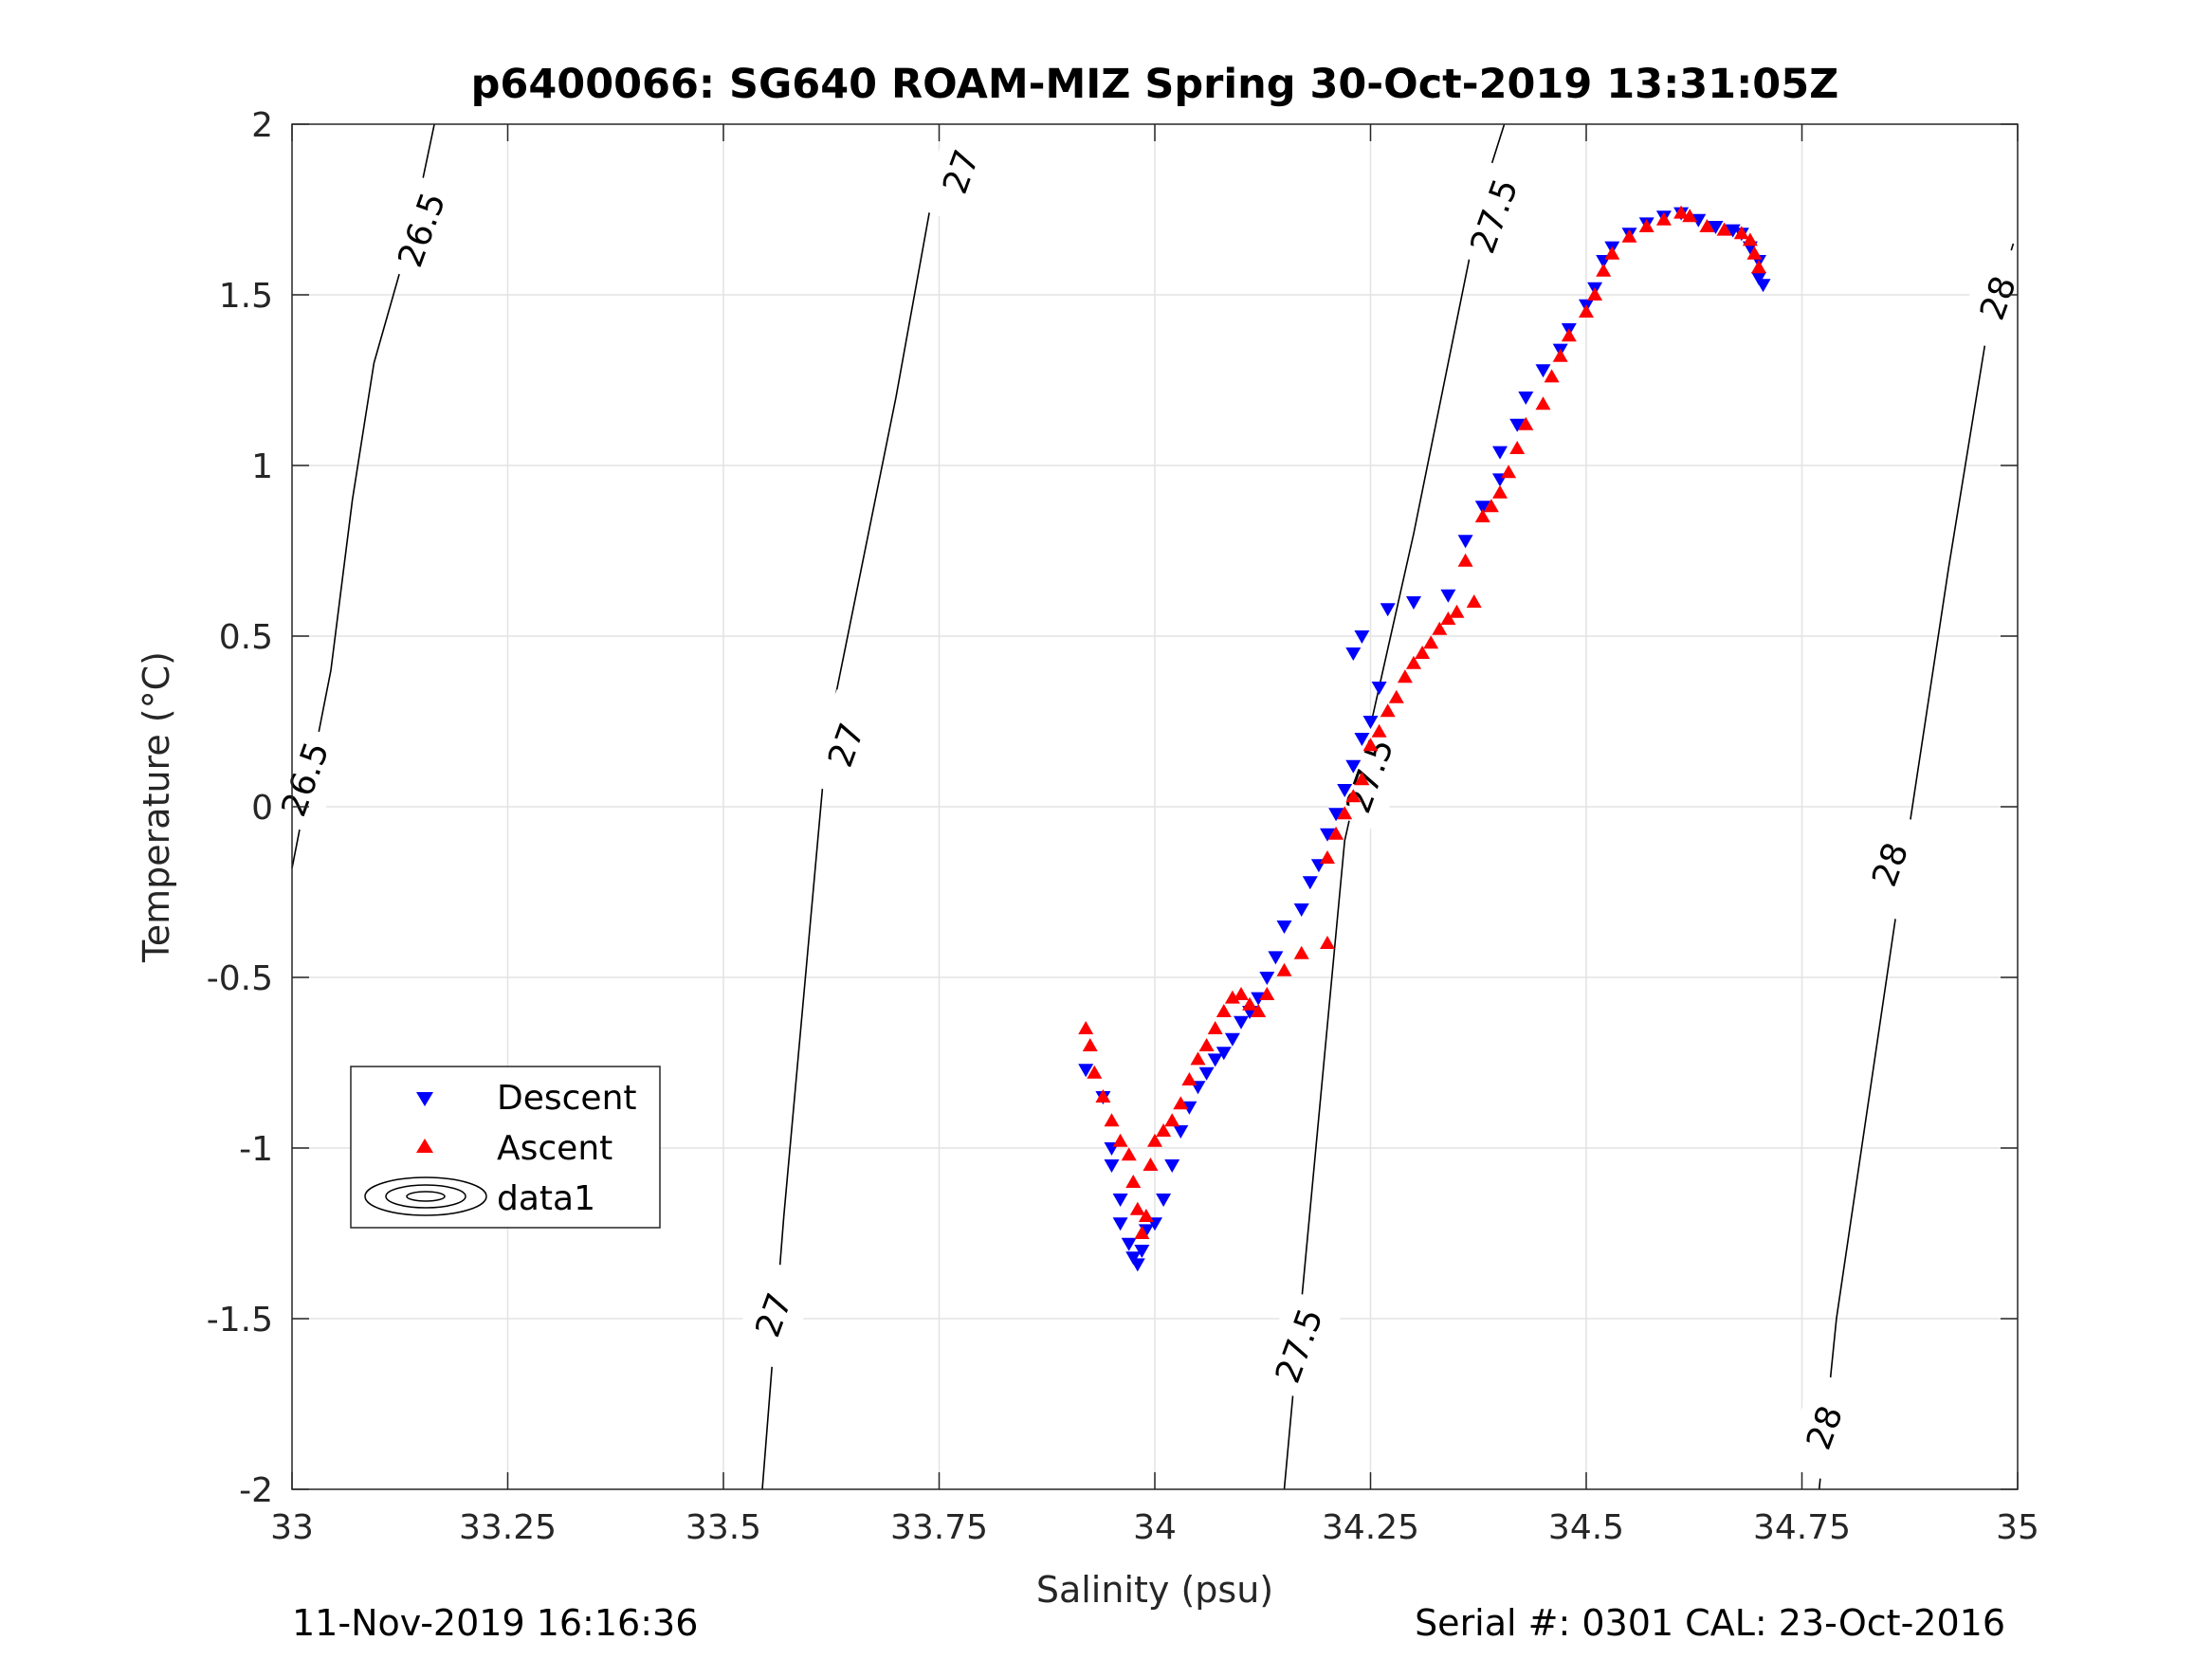 Image resolution: width=2212 pixels, height=1659 pixels. Describe the element at coordinates (240, 1320) in the screenshot. I see `y-tick-label: -1.5` at that location.